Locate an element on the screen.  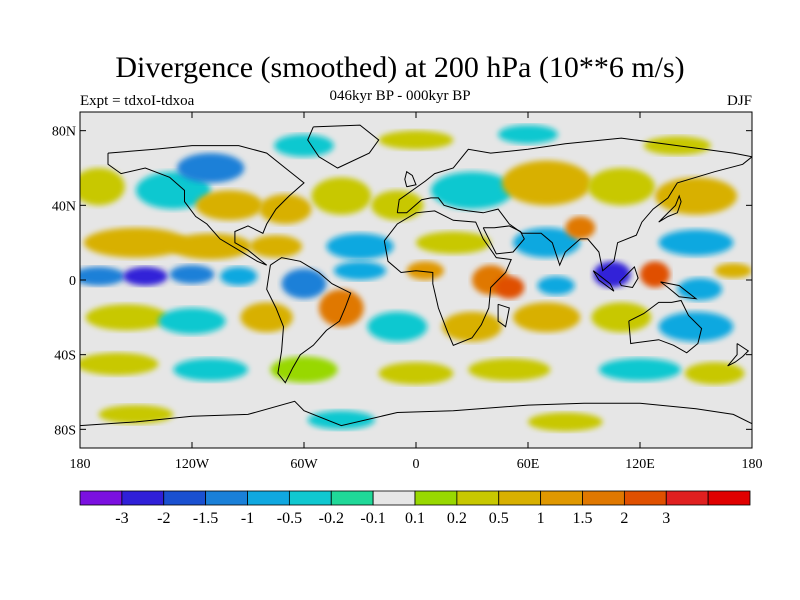
x-tick-label: 120E is located at coordinates (640, 464).